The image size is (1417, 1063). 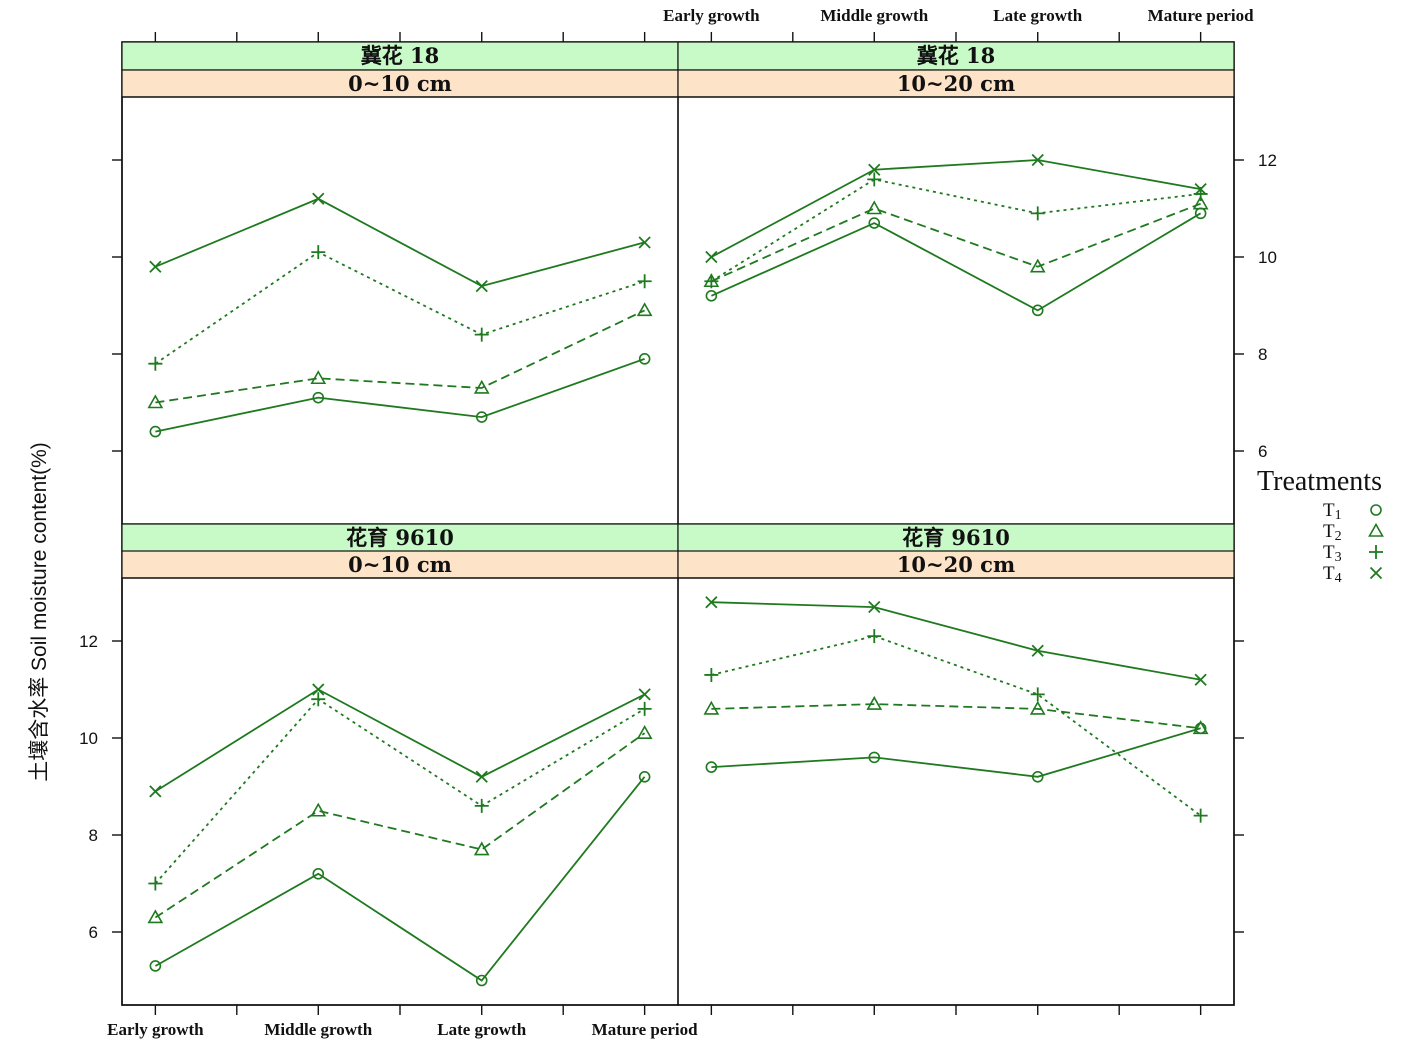 What do you see at coordinates (1267, 257) in the screenshot?
I see `y-tick-label-right: 10` at bounding box center [1267, 257].